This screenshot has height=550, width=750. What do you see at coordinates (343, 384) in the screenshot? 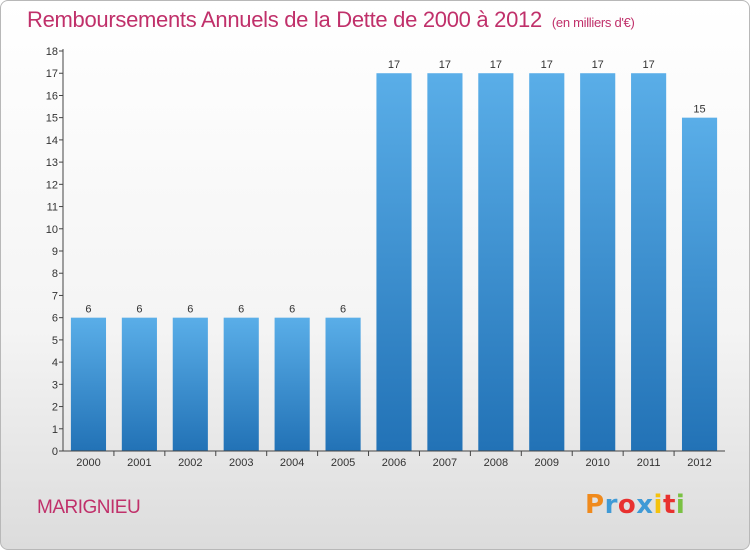
I see `bar-2005` at bounding box center [343, 384].